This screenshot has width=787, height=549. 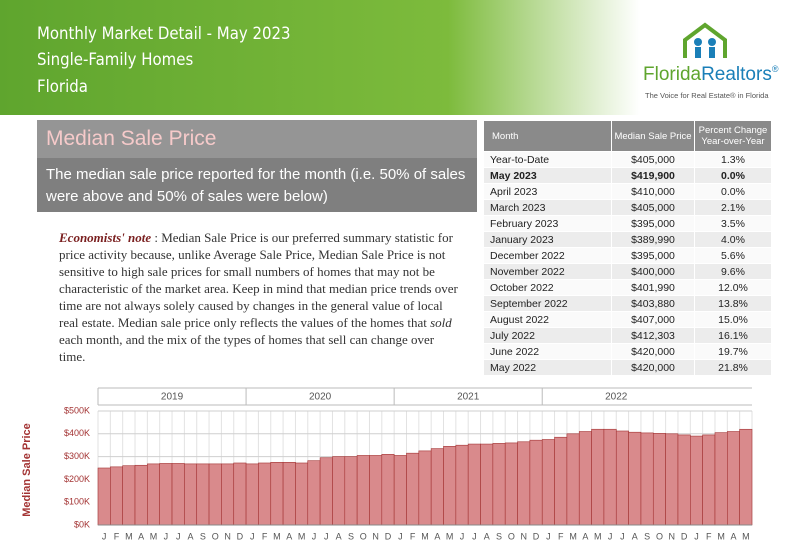 What do you see at coordinates (547, 367) in the screenshot?
I see `table-cell: May 2022` at bounding box center [547, 367].